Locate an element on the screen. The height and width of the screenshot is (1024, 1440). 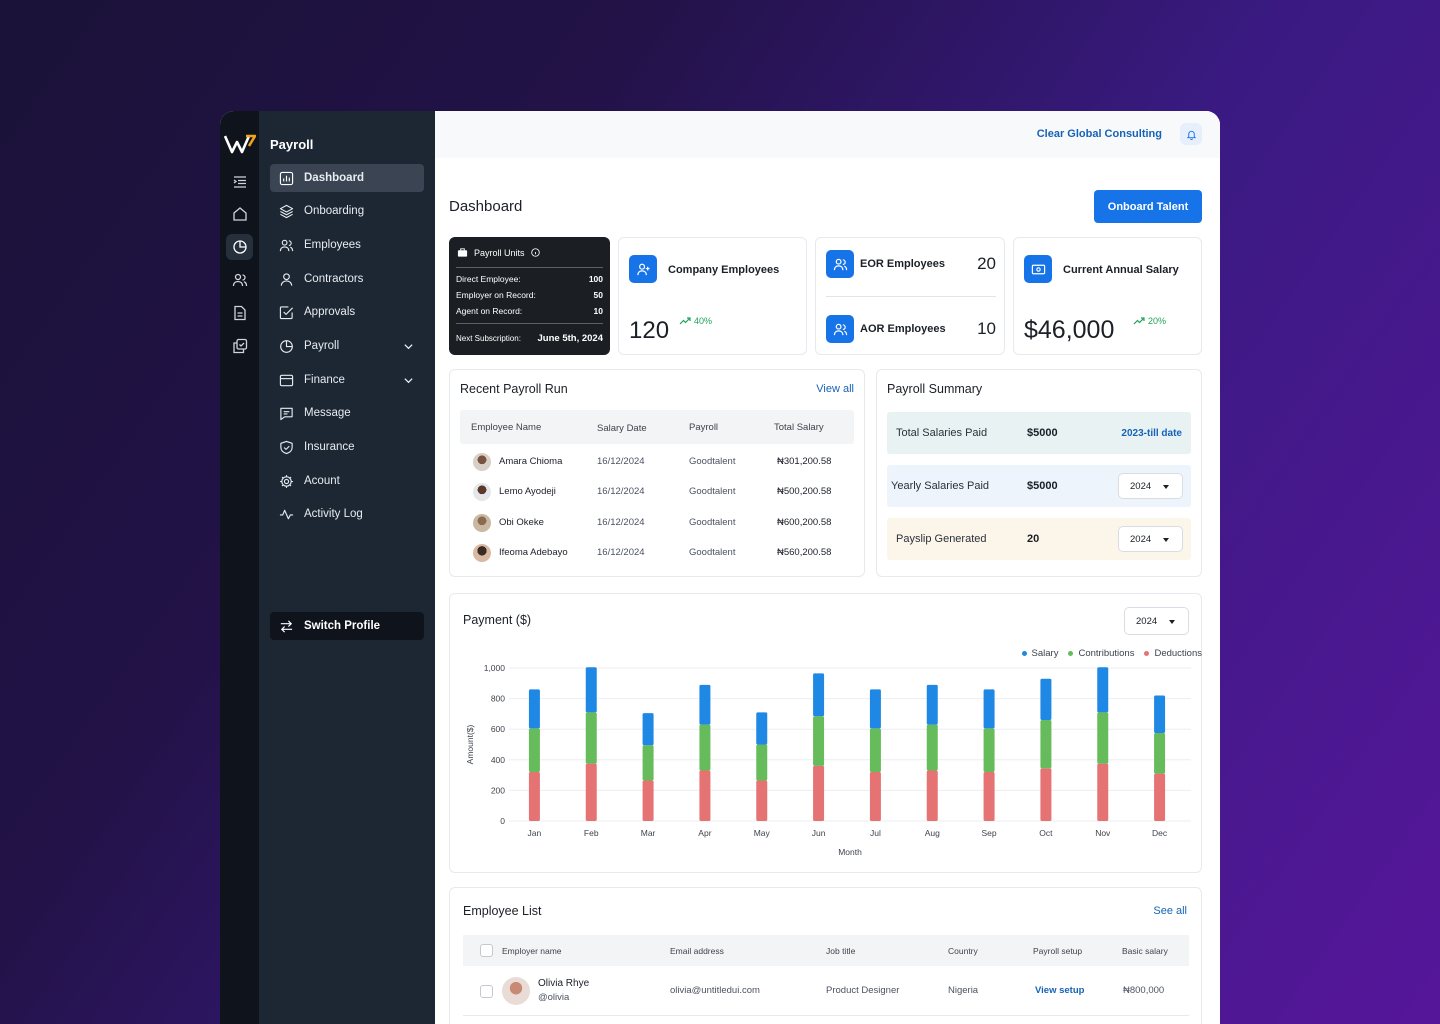
x-tick-label: Oct is located at coordinates (1046, 833).